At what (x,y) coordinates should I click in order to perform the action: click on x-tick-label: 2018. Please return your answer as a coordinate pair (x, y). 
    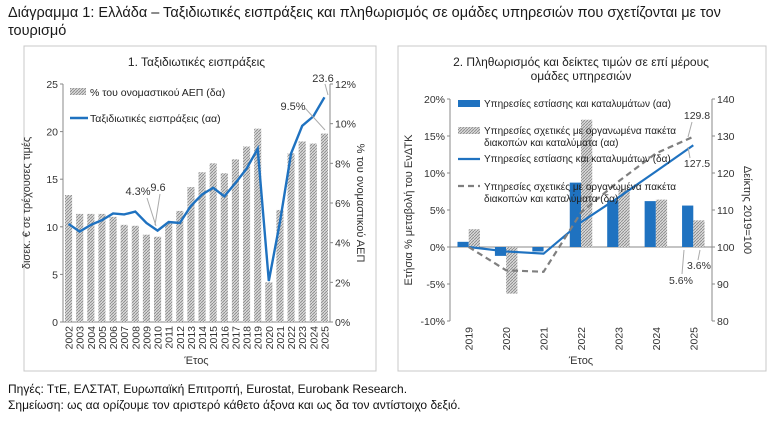
    Looking at the image, I should click on (248, 338).